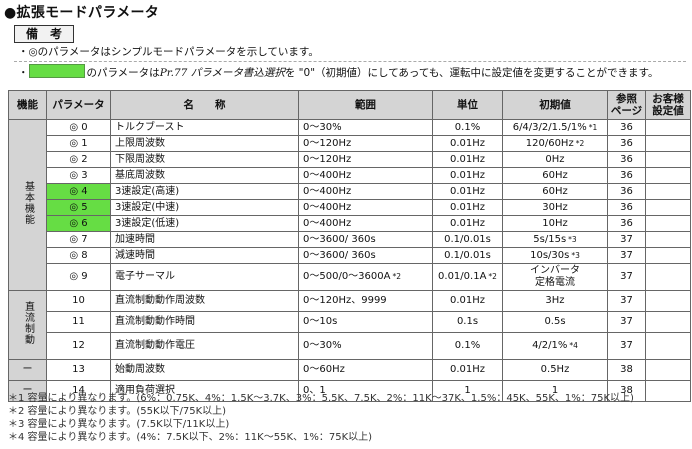  Describe the element at coordinates (626, 105) in the screenshot. I see `header-ref: 参照 ページ` at that location.